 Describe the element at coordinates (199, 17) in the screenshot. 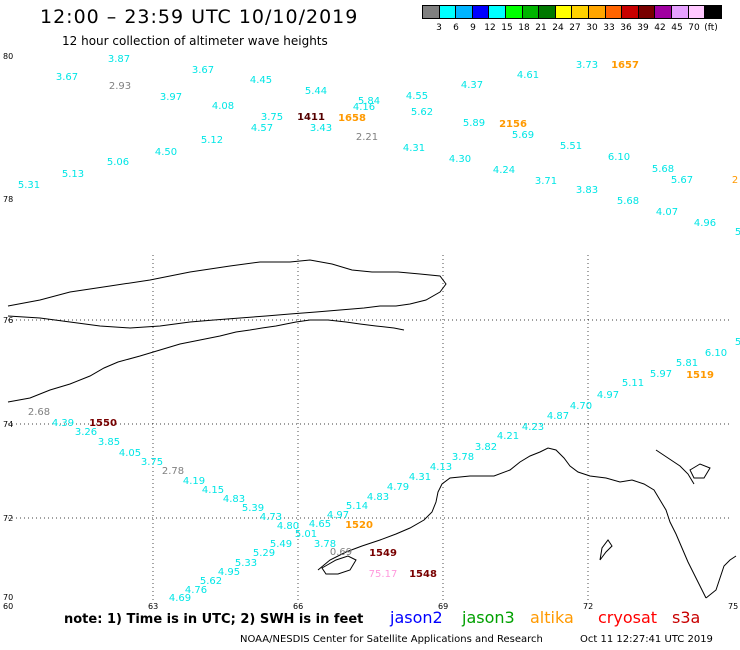

I see `page-title: 12:00 – 23:59 UTC 10/10/2019` at that location.